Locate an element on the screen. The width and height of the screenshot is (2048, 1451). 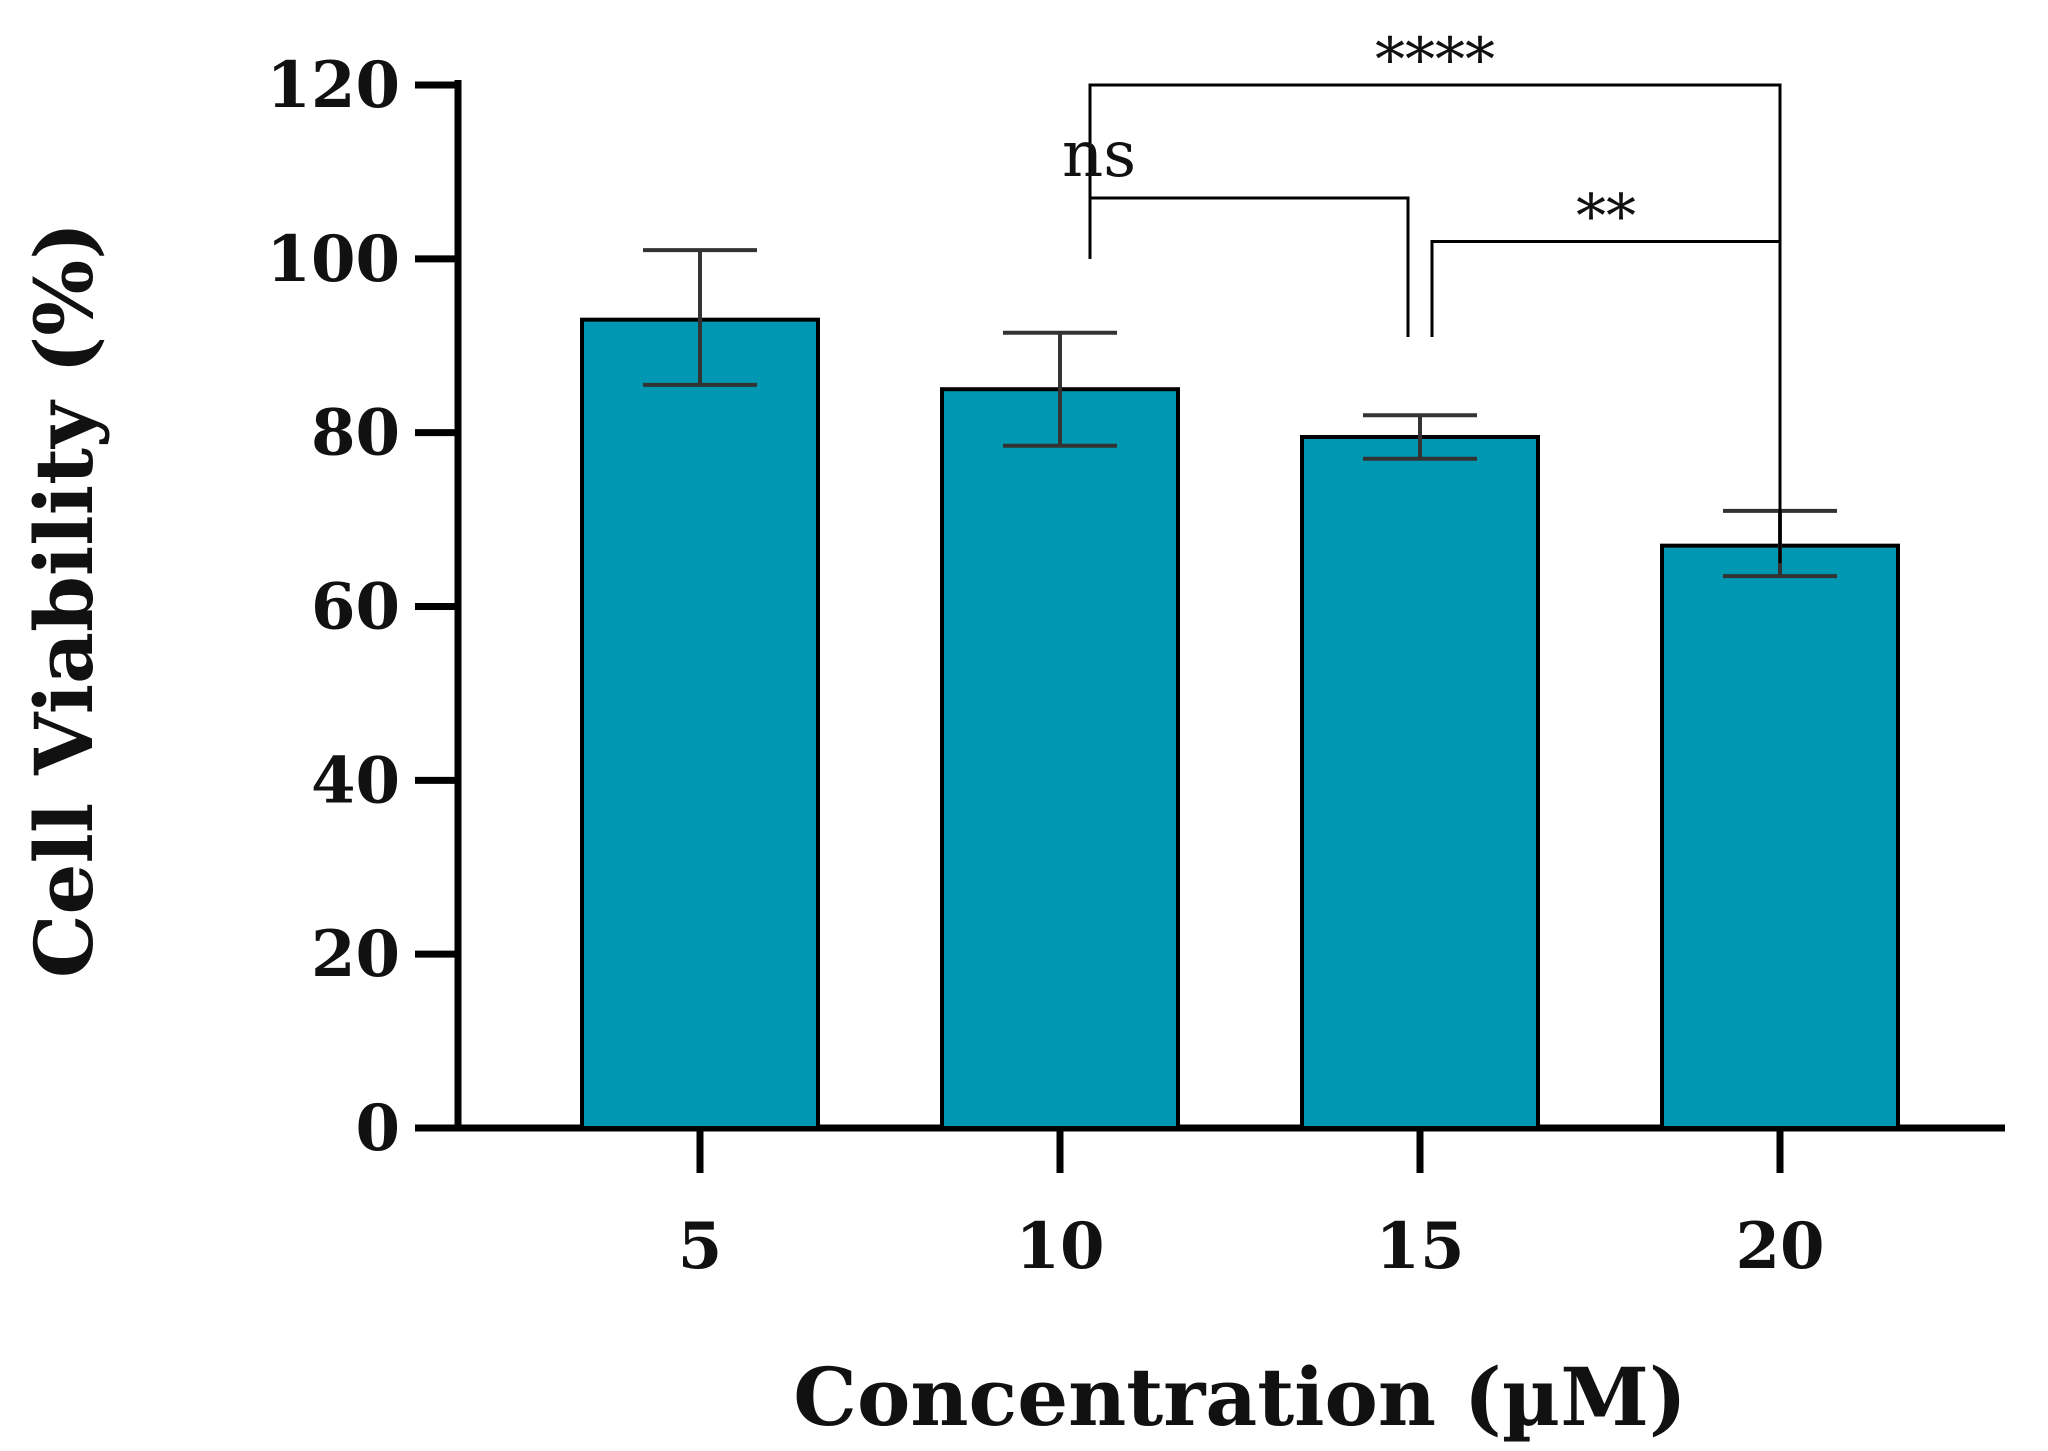
x-tick-label: 15 is located at coordinates (1419, 1246).